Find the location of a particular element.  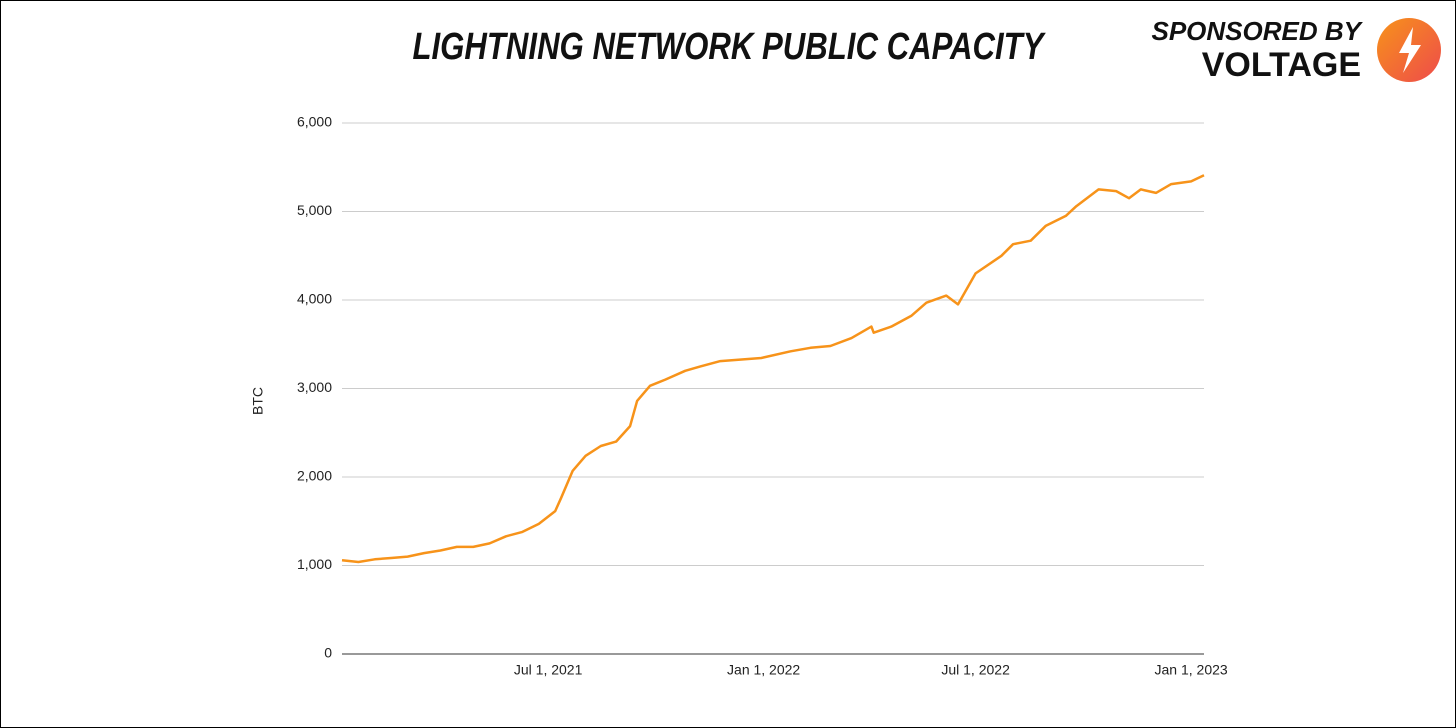

y-tick-label: 5,000 is located at coordinates (314, 210).